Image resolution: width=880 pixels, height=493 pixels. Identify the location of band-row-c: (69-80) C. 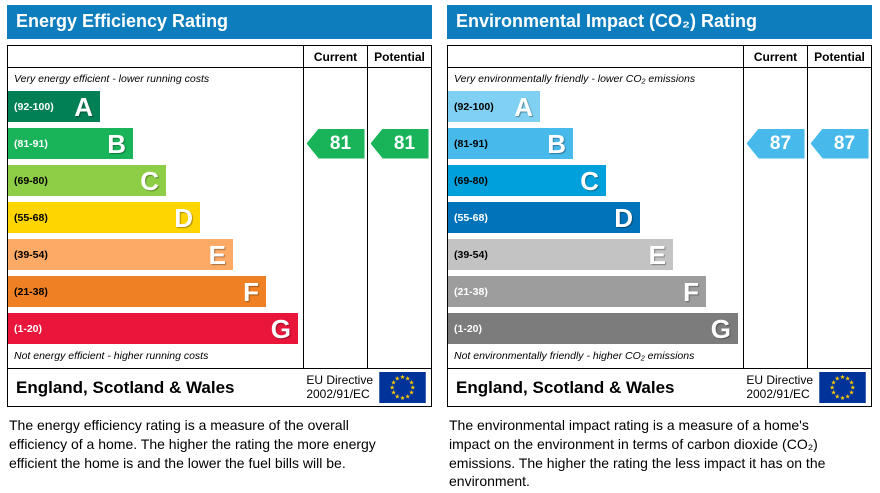
(595, 180).